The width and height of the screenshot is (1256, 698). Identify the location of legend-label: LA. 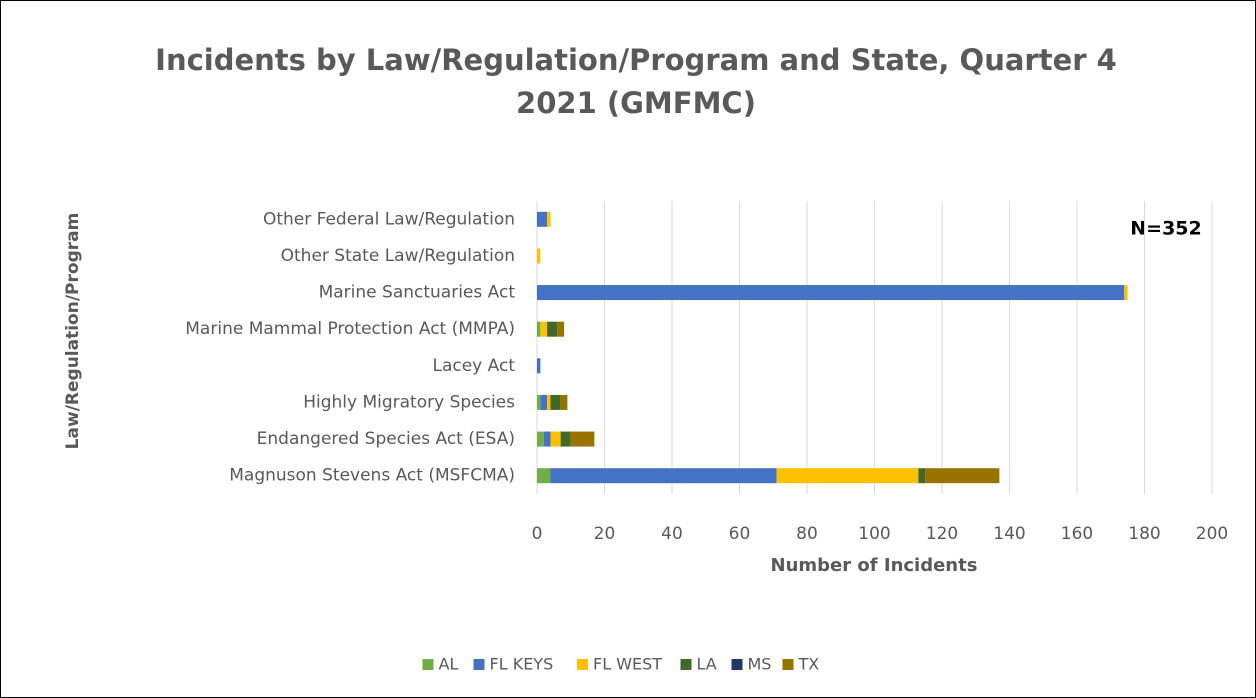
(707, 664).